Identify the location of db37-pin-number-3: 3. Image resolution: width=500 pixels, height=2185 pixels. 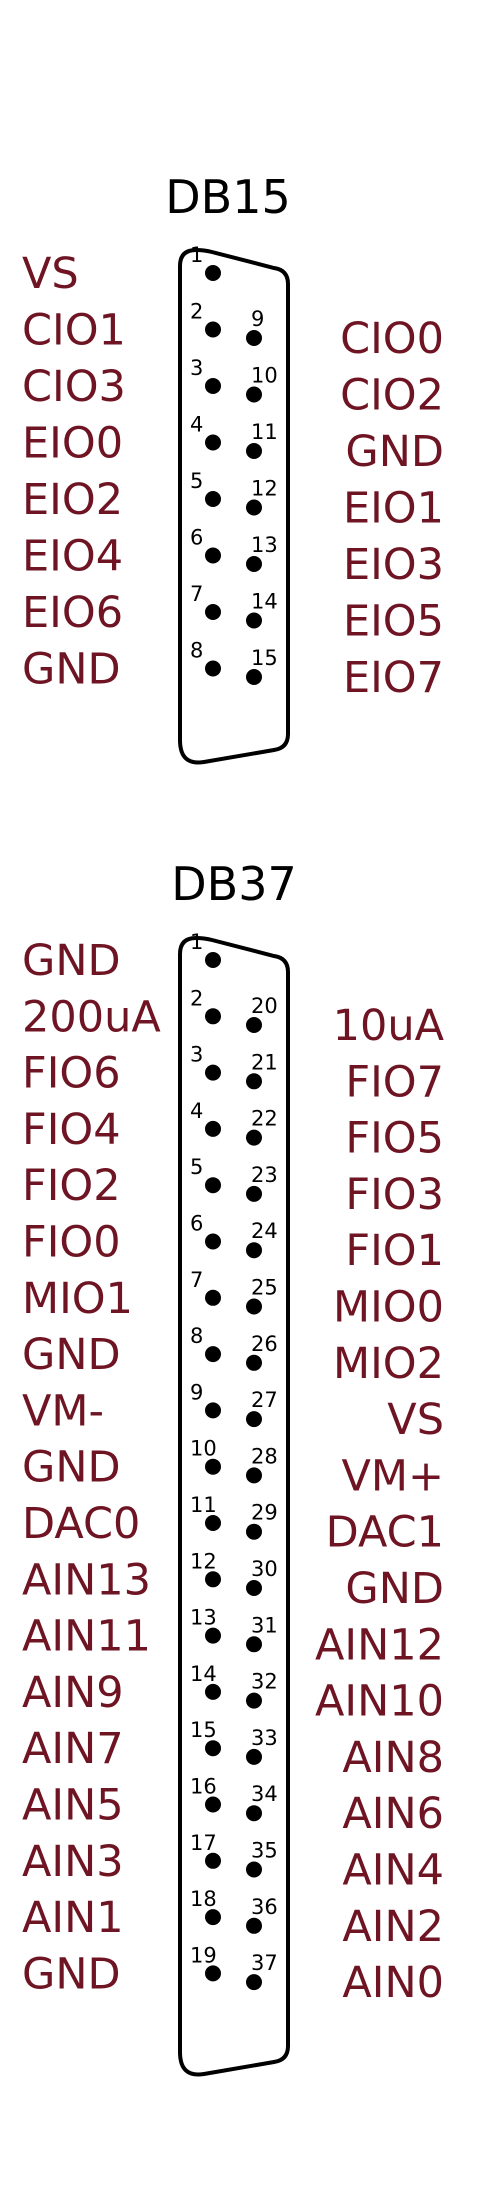
(196, 1055).